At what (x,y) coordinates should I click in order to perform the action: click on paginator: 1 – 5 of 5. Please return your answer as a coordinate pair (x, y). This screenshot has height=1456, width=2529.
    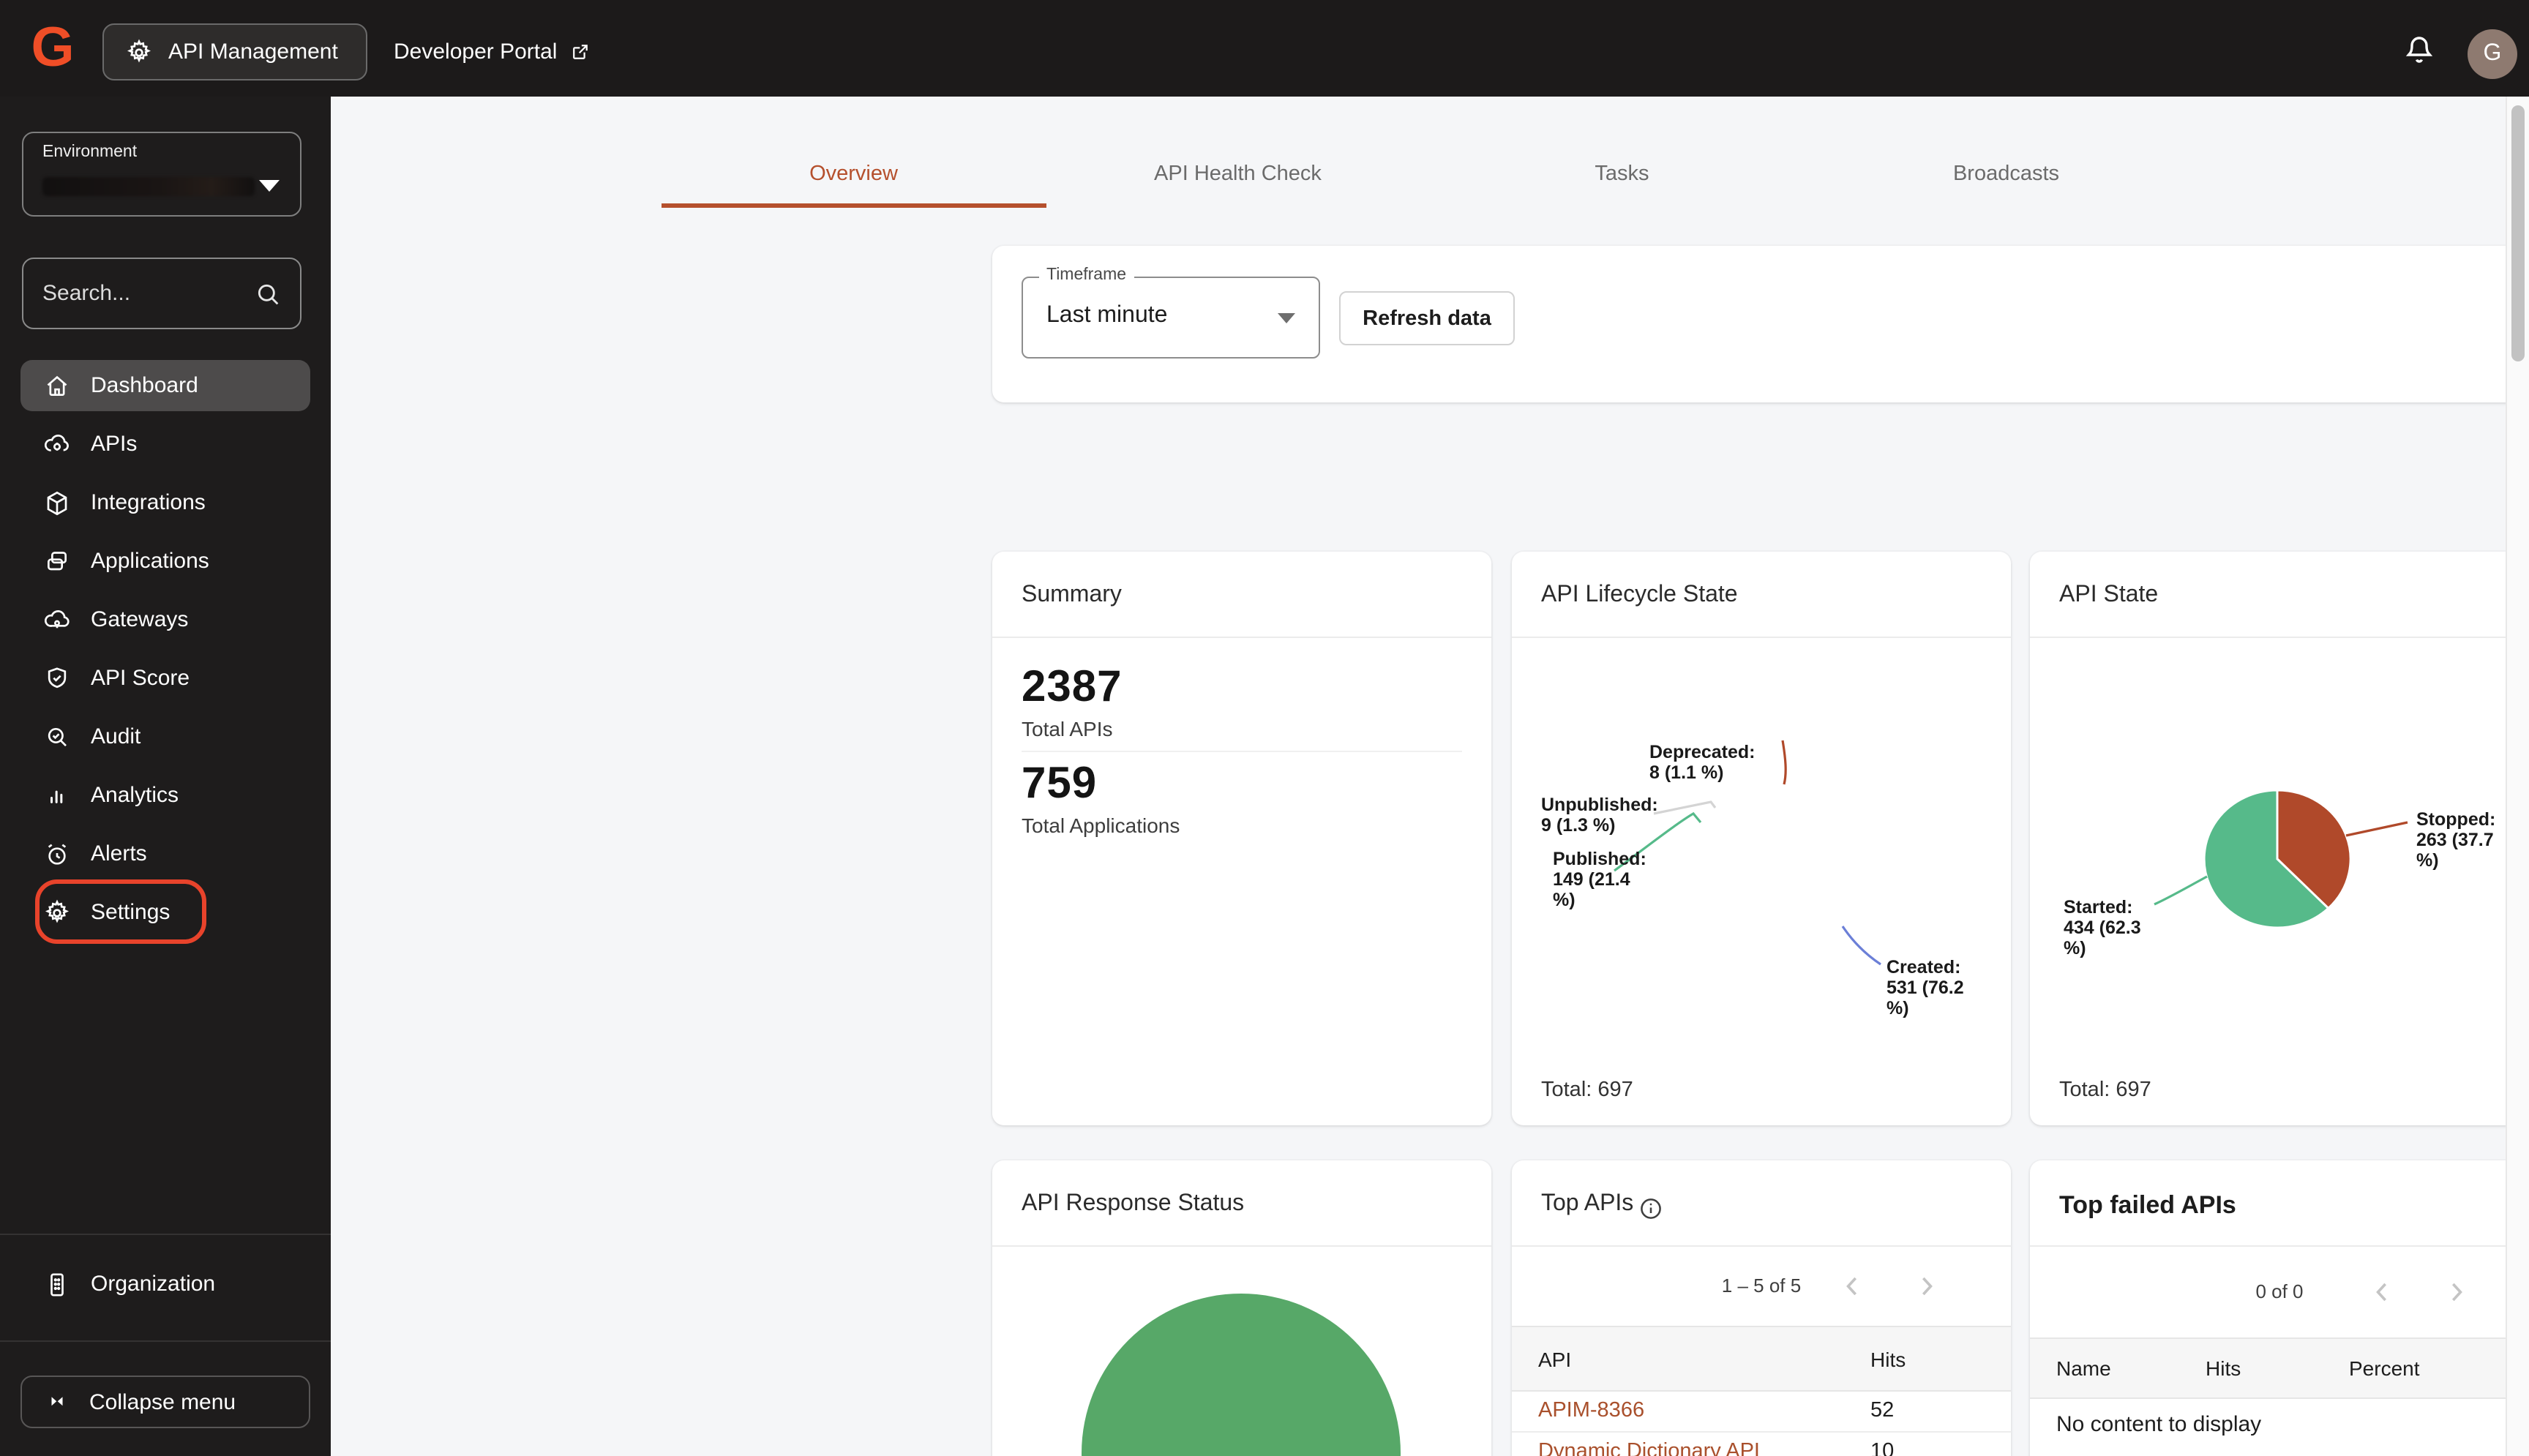
    Looking at the image, I should click on (1762, 1285).